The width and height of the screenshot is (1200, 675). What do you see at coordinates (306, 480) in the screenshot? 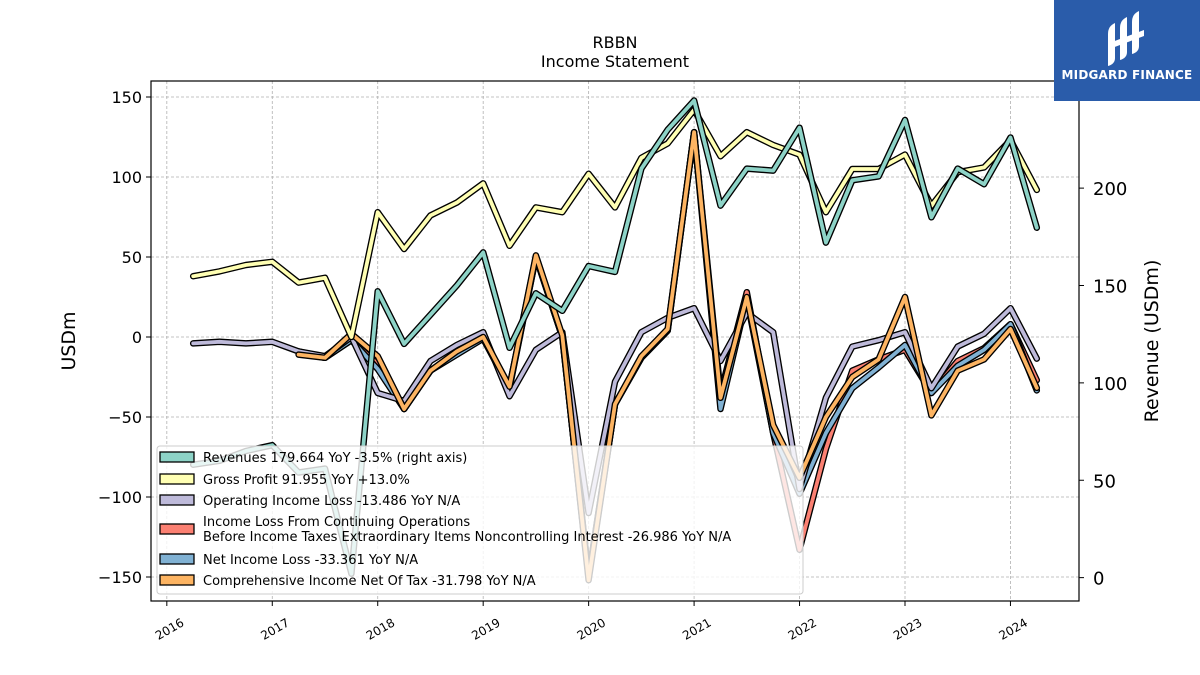
I see `legend-label-gross_profit: Gross Profit 91.955 YoY +13.0%` at bounding box center [306, 480].